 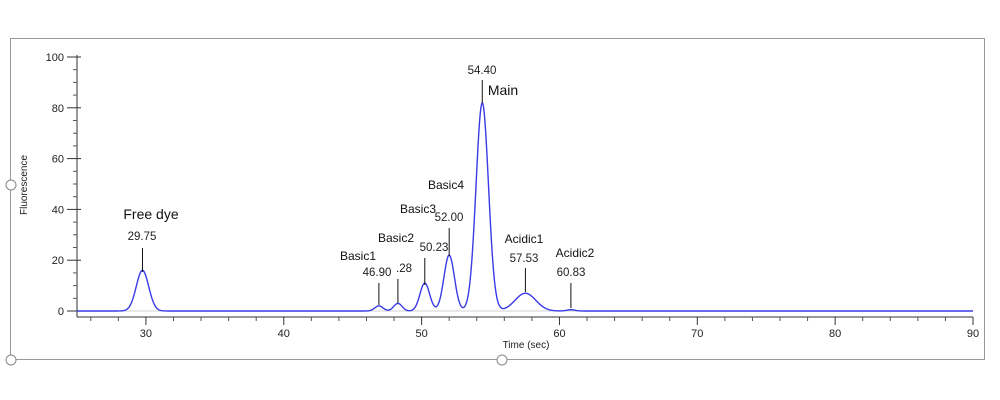 I want to click on peak-name-label: Basic1, so click(x=358, y=256).